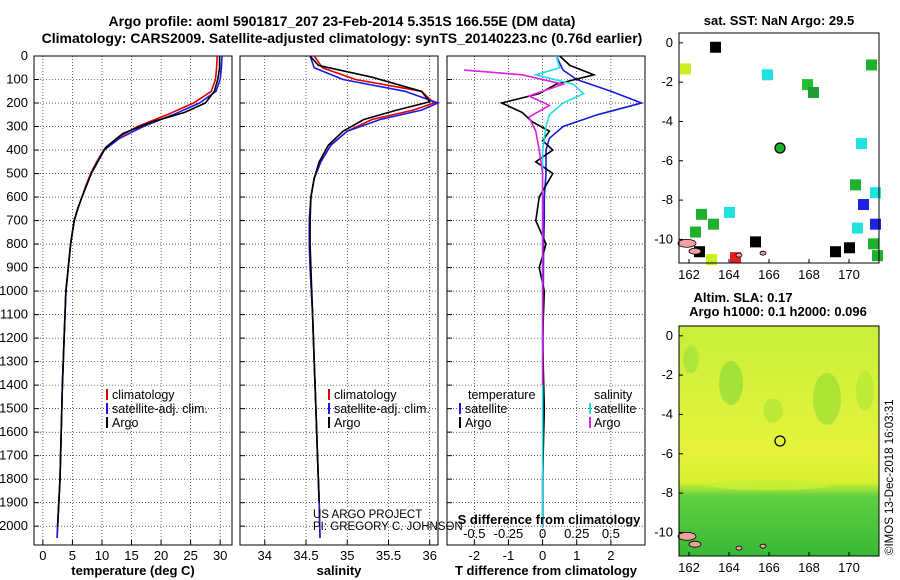 Image resolution: width=900 pixels, height=580 pixels. Describe the element at coordinates (475, 555) in the screenshot. I see `x-tick-label: -2` at that location.